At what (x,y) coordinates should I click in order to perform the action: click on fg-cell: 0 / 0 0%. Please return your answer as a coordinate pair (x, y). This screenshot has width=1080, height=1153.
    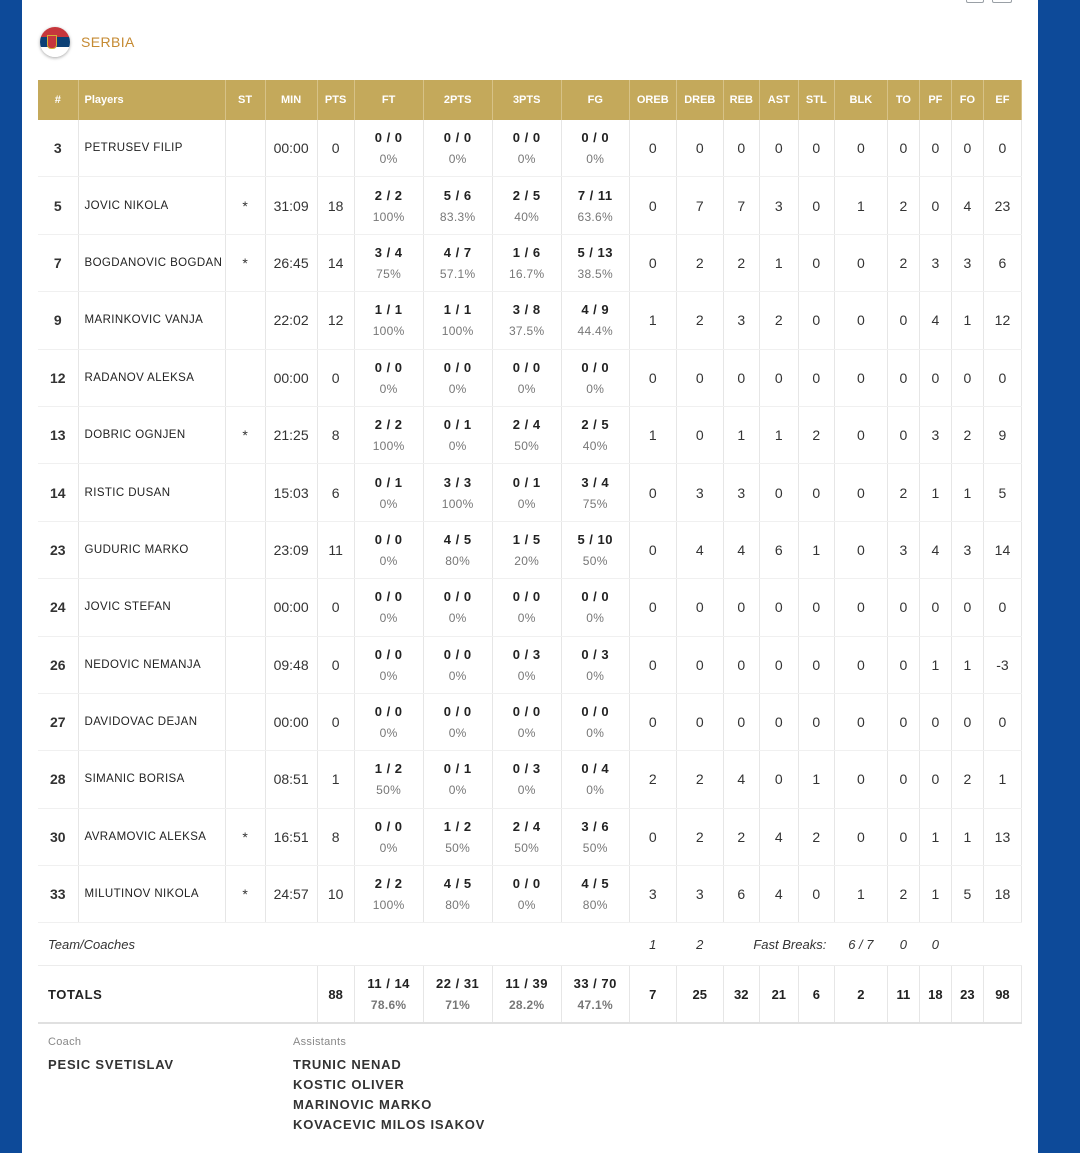
    Looking at the image, I should click on (595, 722).